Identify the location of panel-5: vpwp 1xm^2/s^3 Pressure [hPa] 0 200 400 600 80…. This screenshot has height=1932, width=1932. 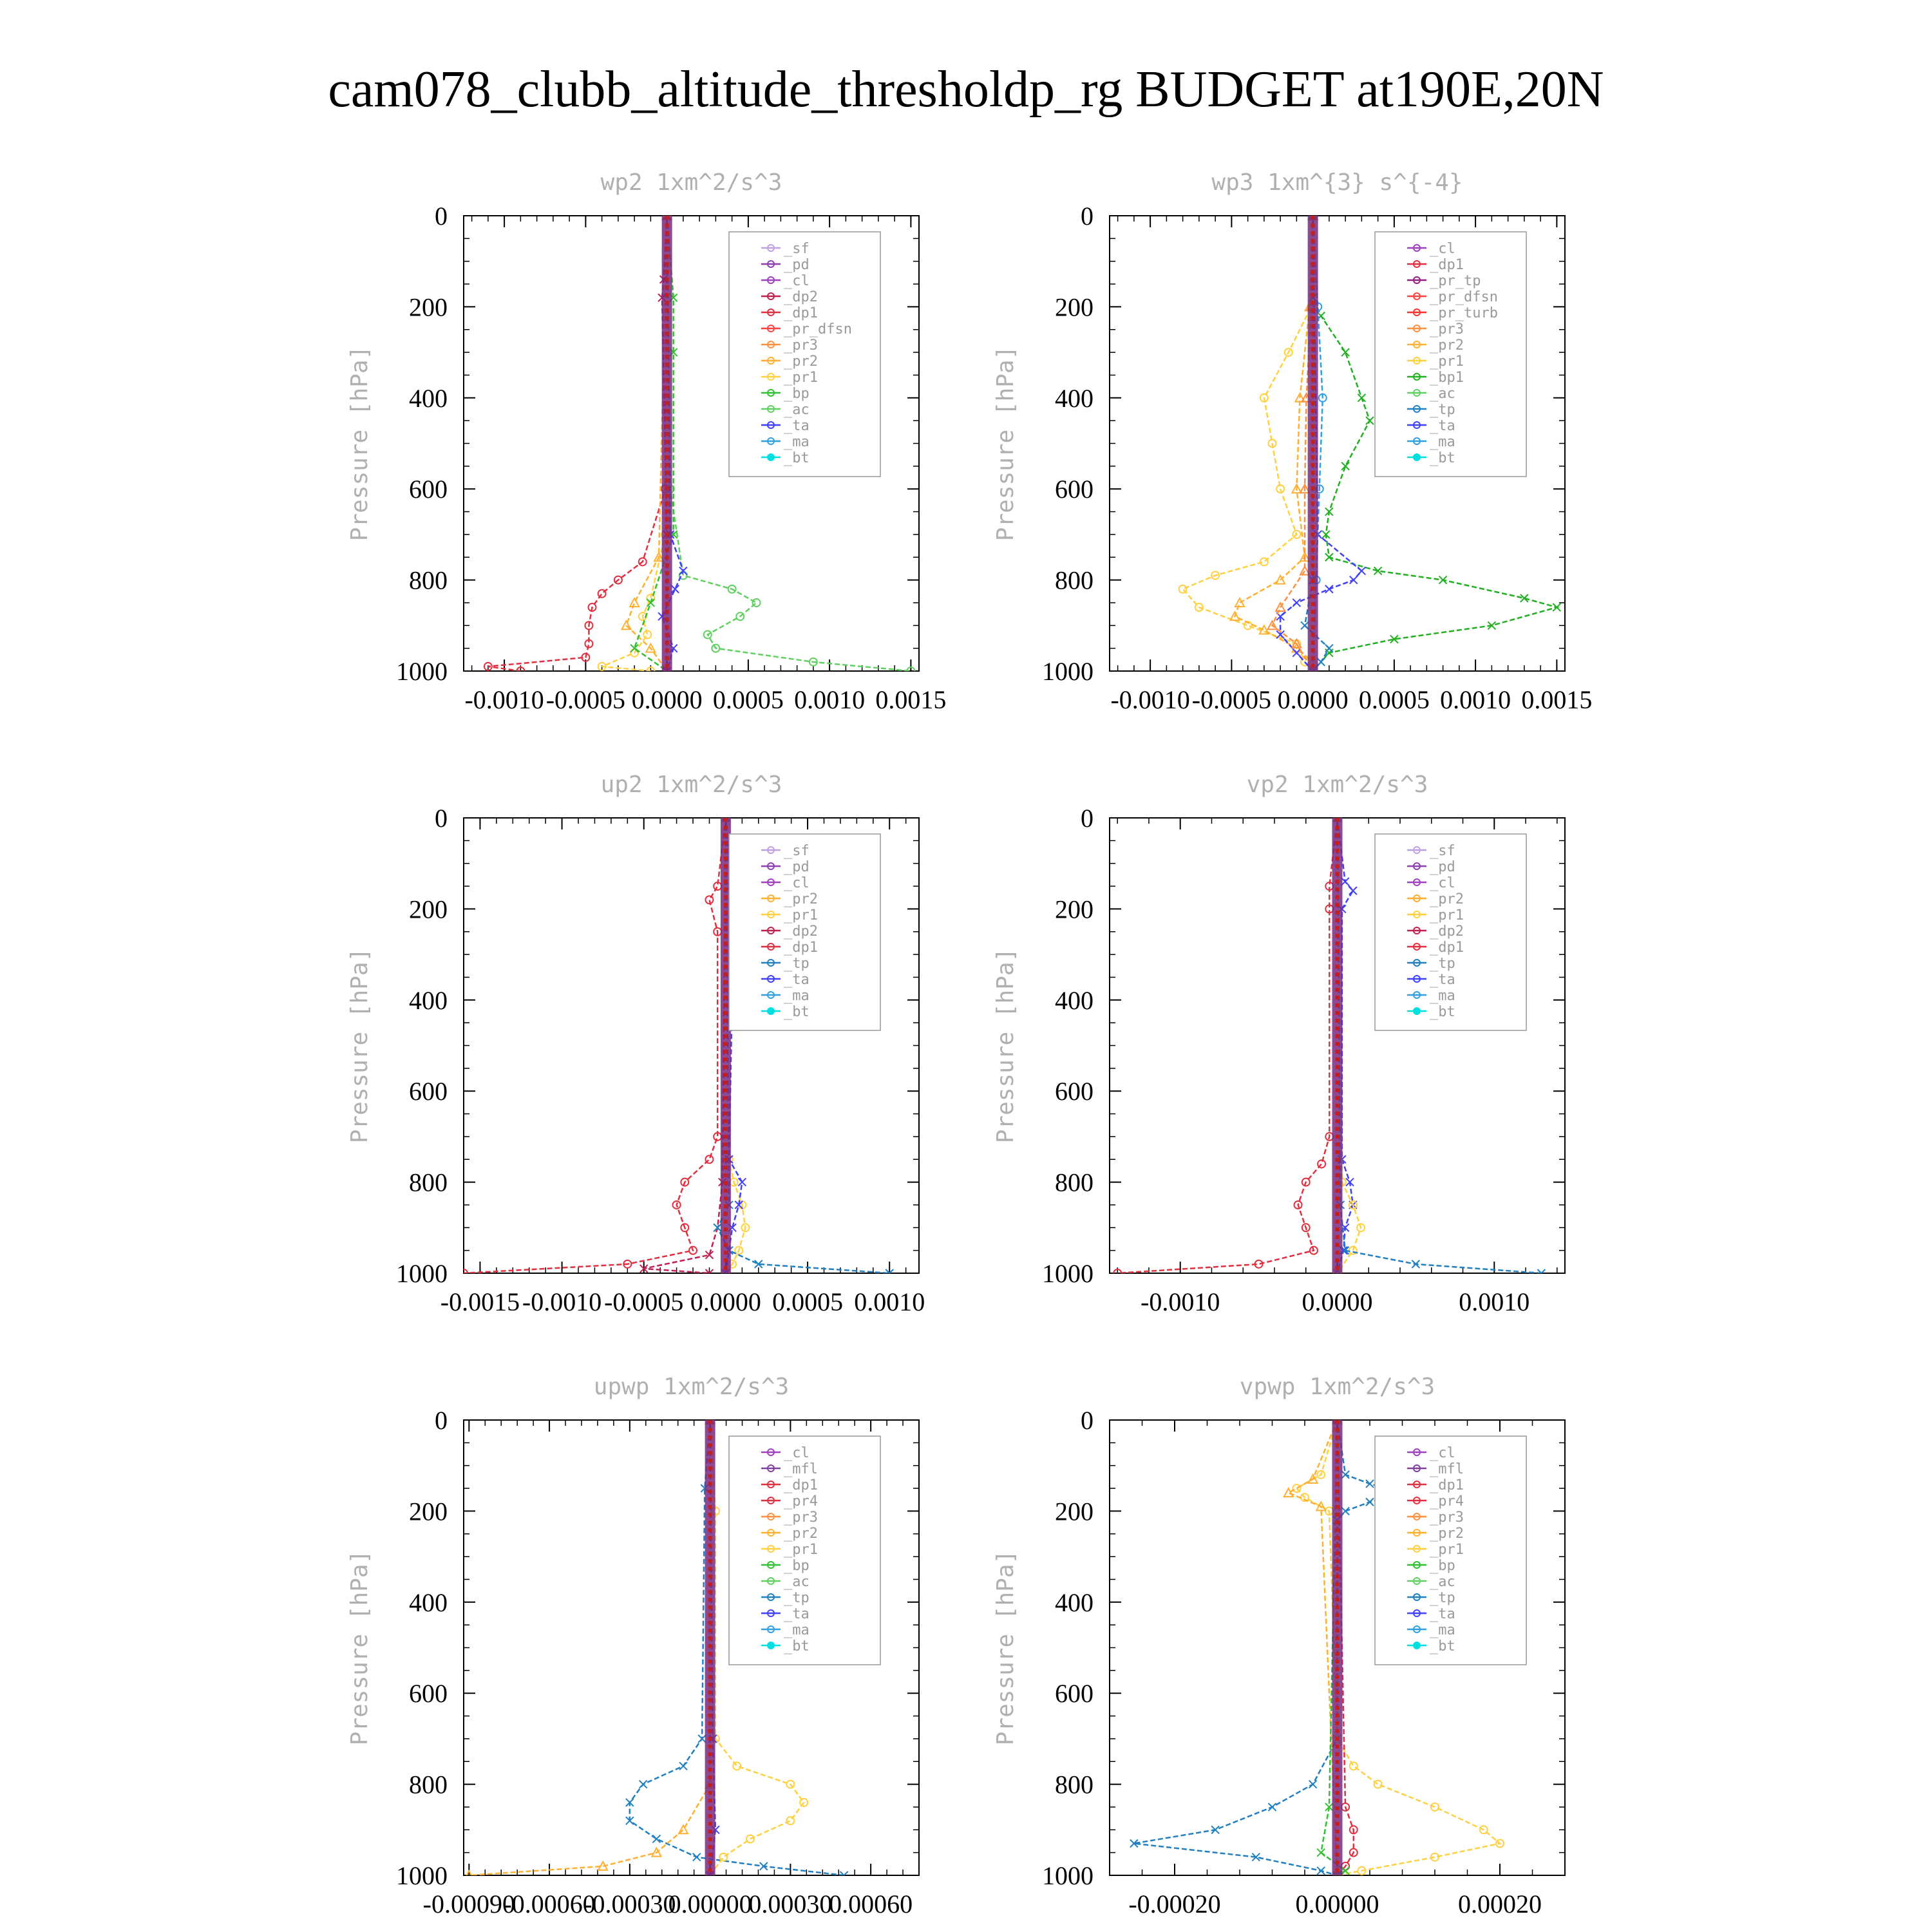
(1279, 1646).